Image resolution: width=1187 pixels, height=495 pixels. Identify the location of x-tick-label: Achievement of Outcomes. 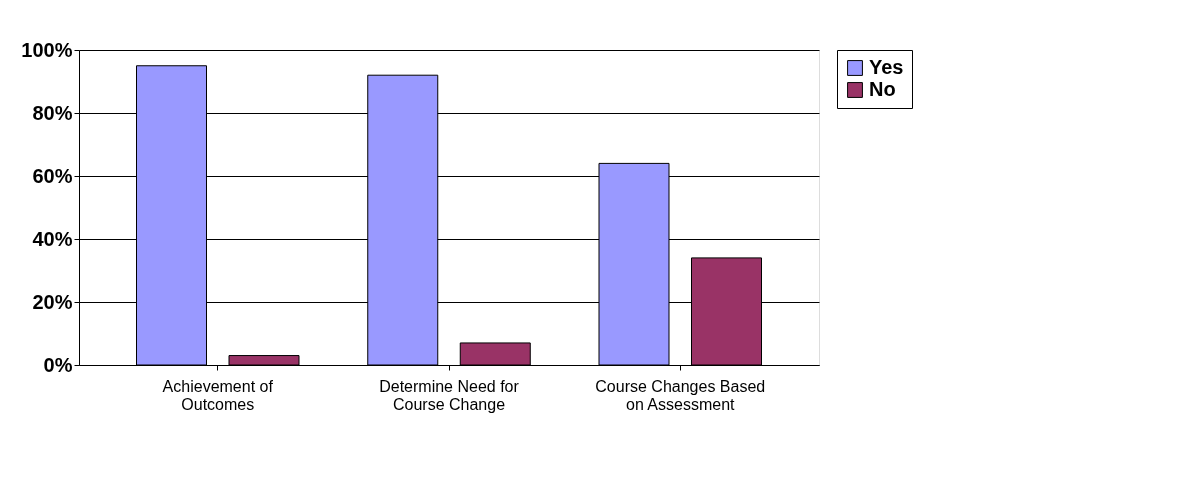
(218, 395).